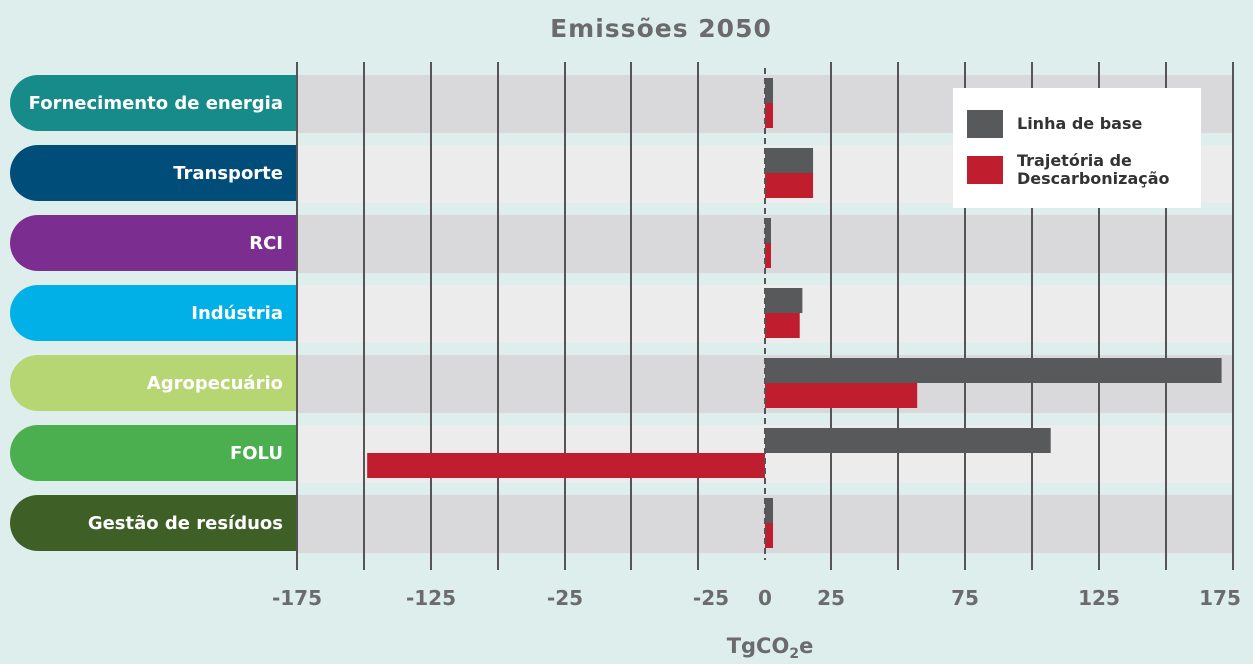 Image resolution: width=1253 pixels, height=664 pixels. What do you see at coordinates (153, 523) in the screenshot?
I see `category-label: Gestão de resíduos` at bounding box center [153, 523].